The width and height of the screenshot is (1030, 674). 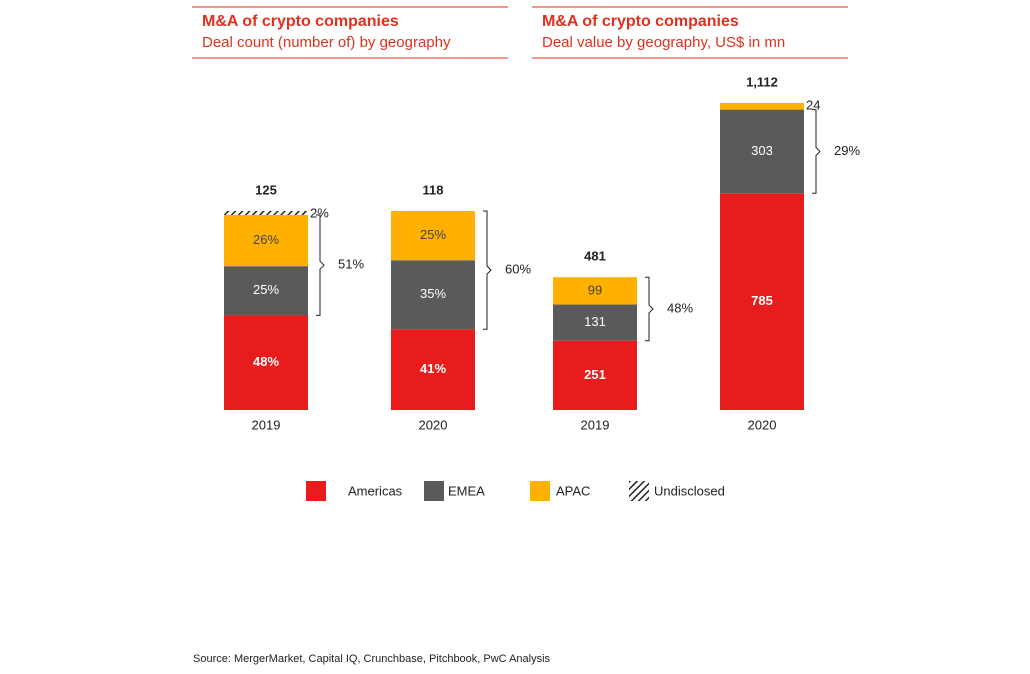 What do you see at coordinates (433, 189) in the screenshot?
I see `total-label: 118` at bounding box center [433, 189].